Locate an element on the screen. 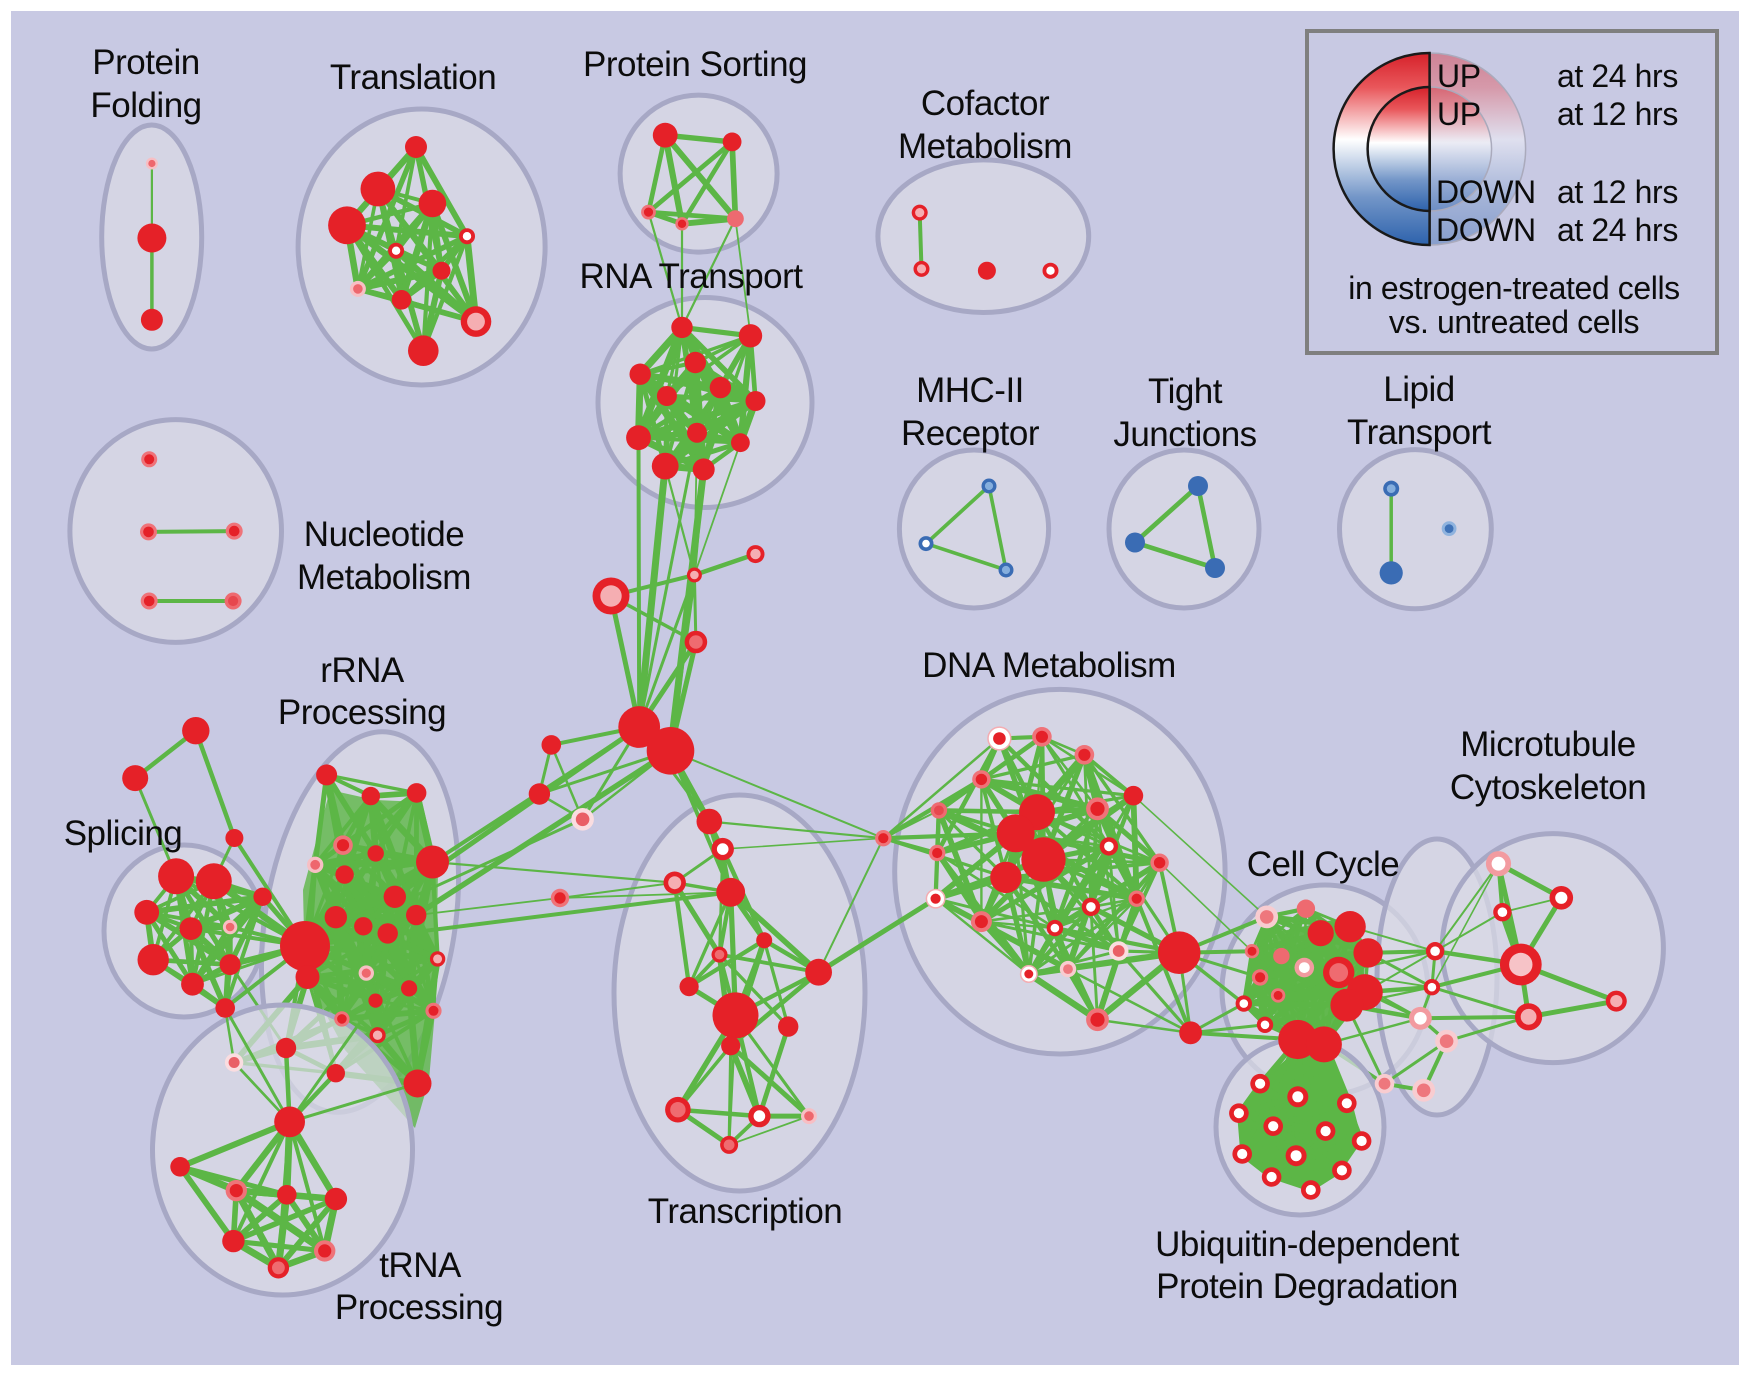 The width and height of the screenshot is (1750, 1381). svg-text: RNA Transport is located at coordinates (691, 276).